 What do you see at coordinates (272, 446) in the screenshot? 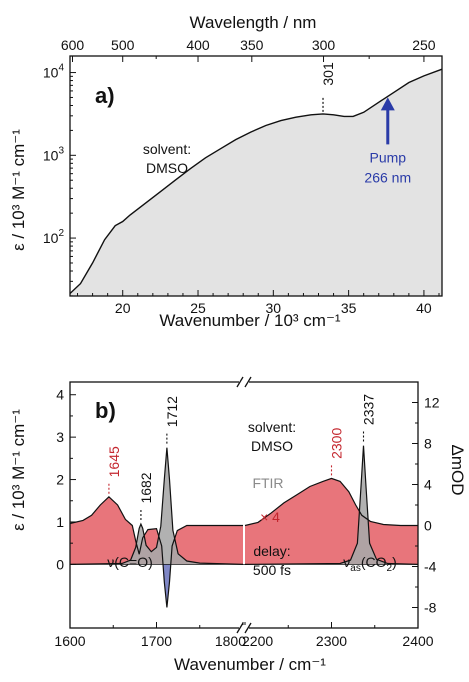
I see `solvent-name-b: DMSO` at bounding box center [272, 446].